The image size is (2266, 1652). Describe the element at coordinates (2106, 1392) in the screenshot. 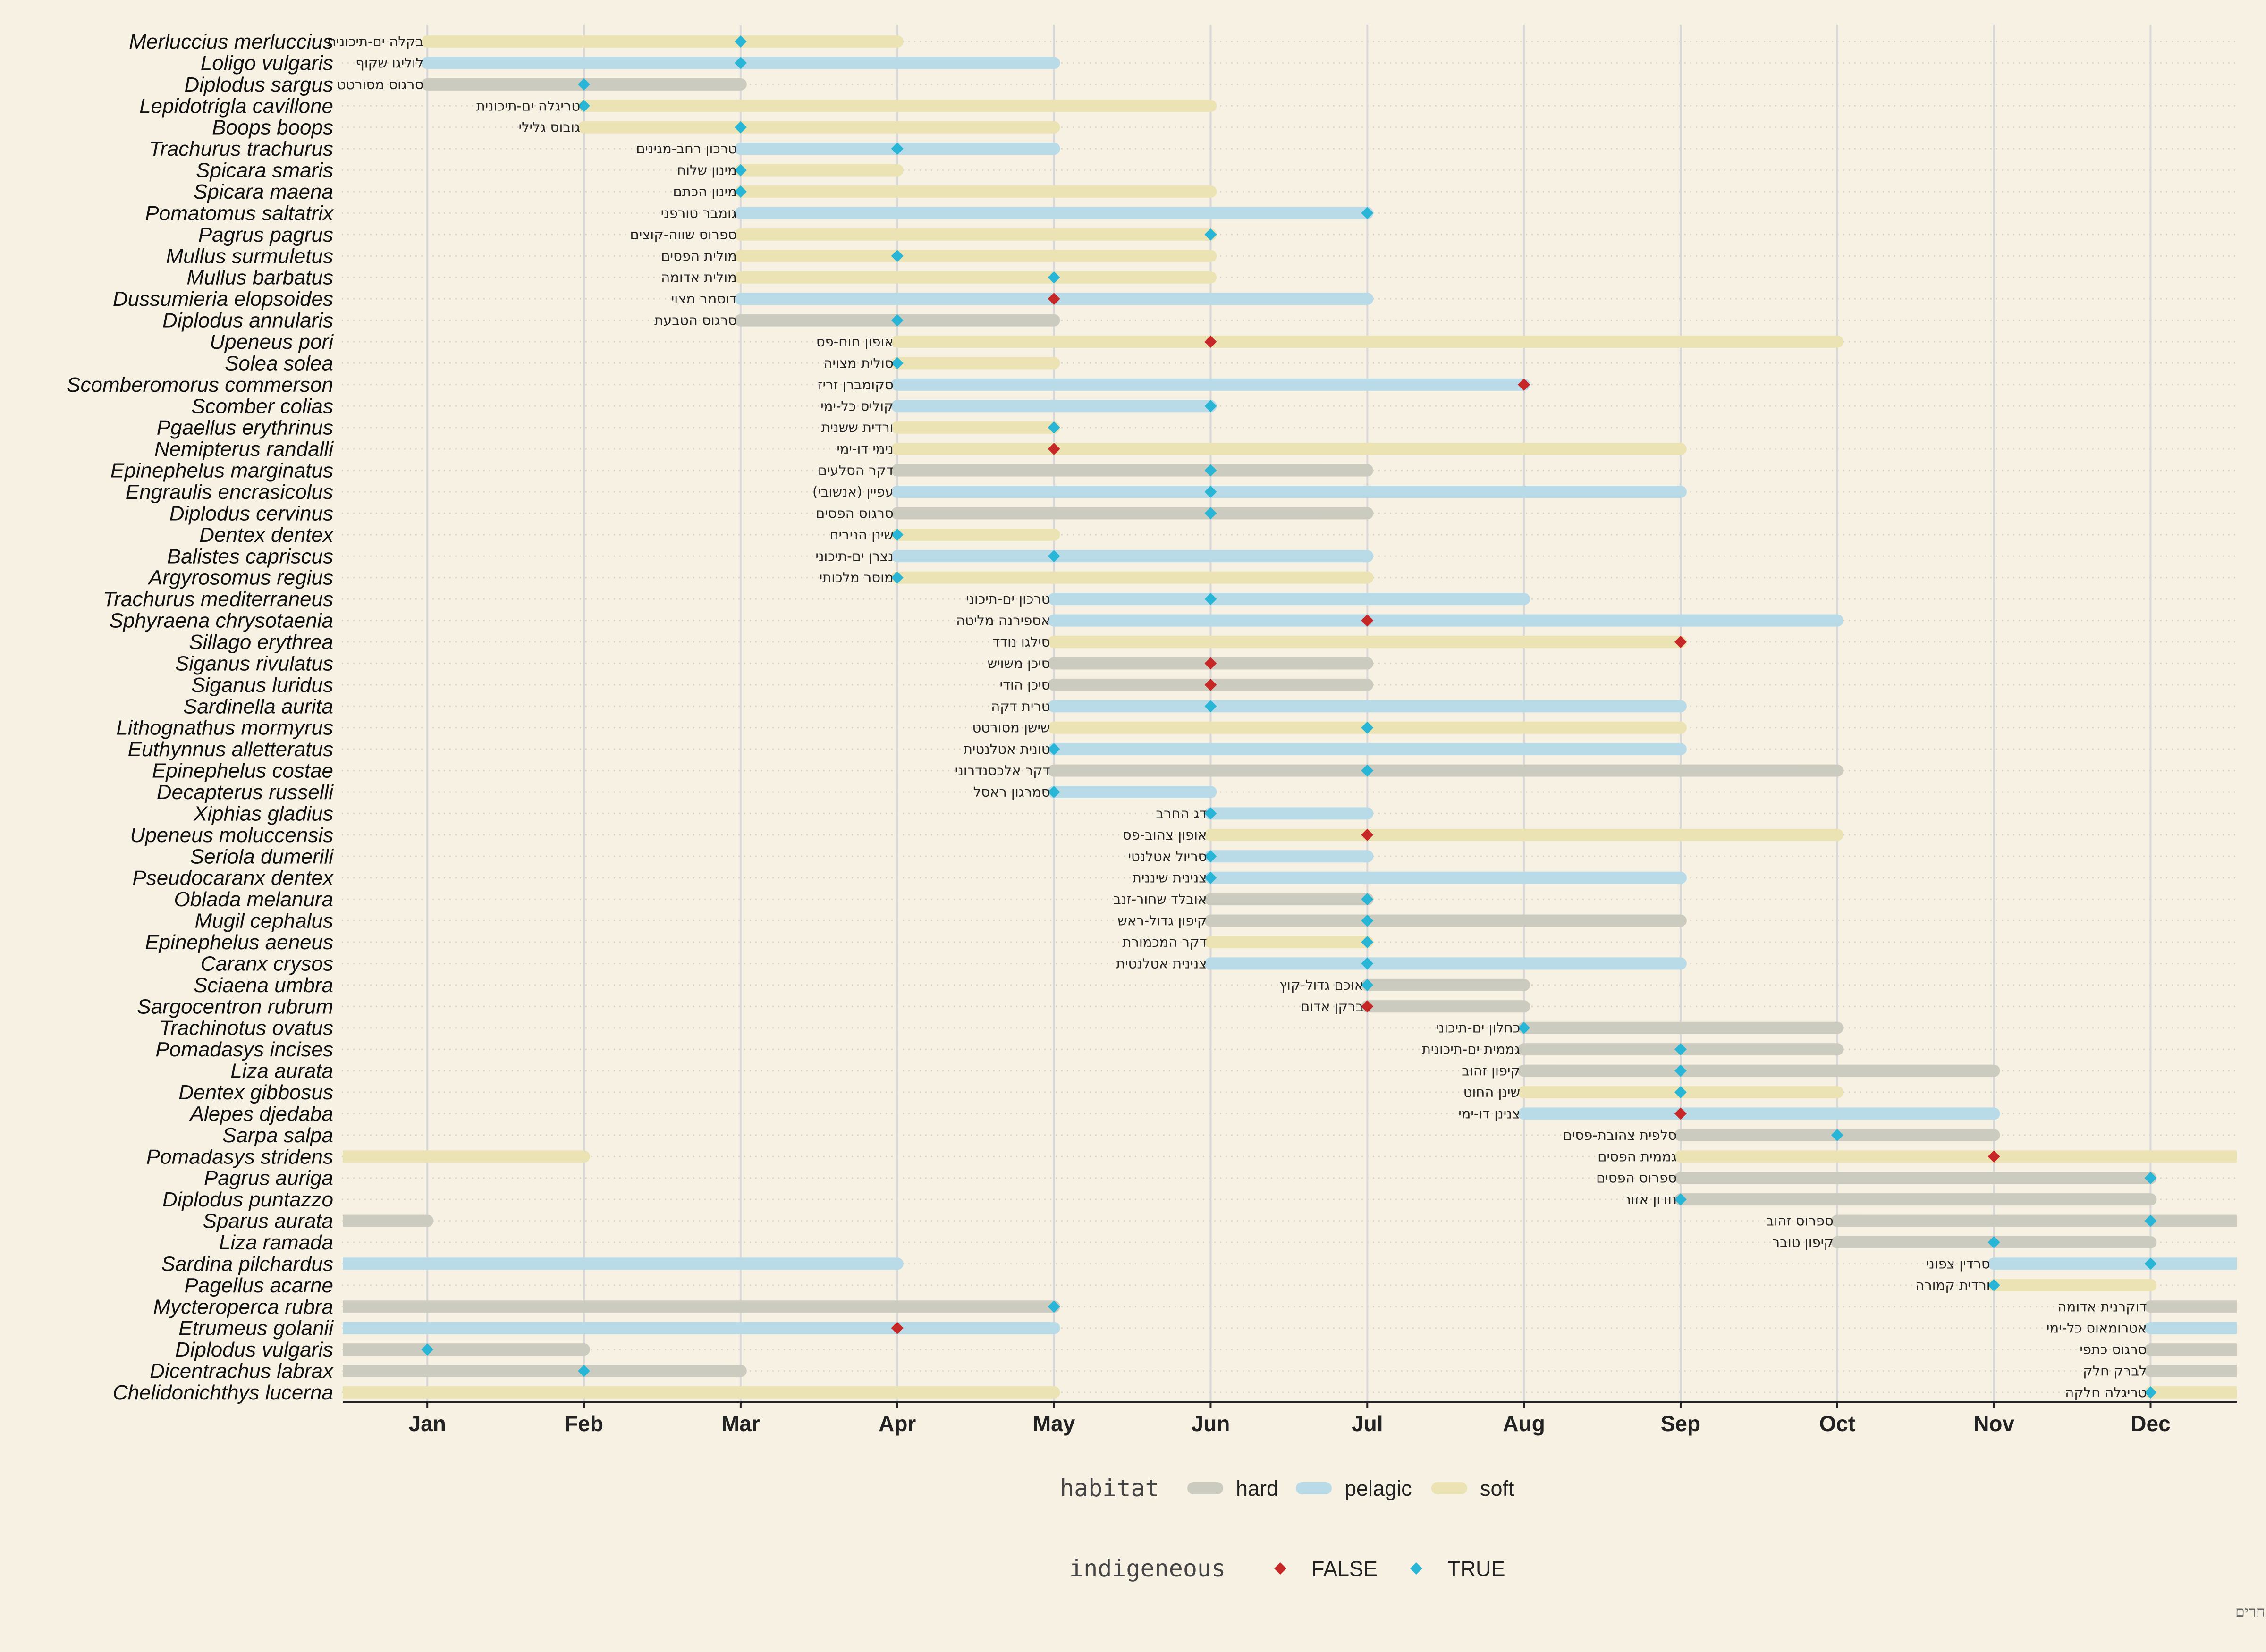

I see `hebrew-label: טריגלה חלקה` at that location.